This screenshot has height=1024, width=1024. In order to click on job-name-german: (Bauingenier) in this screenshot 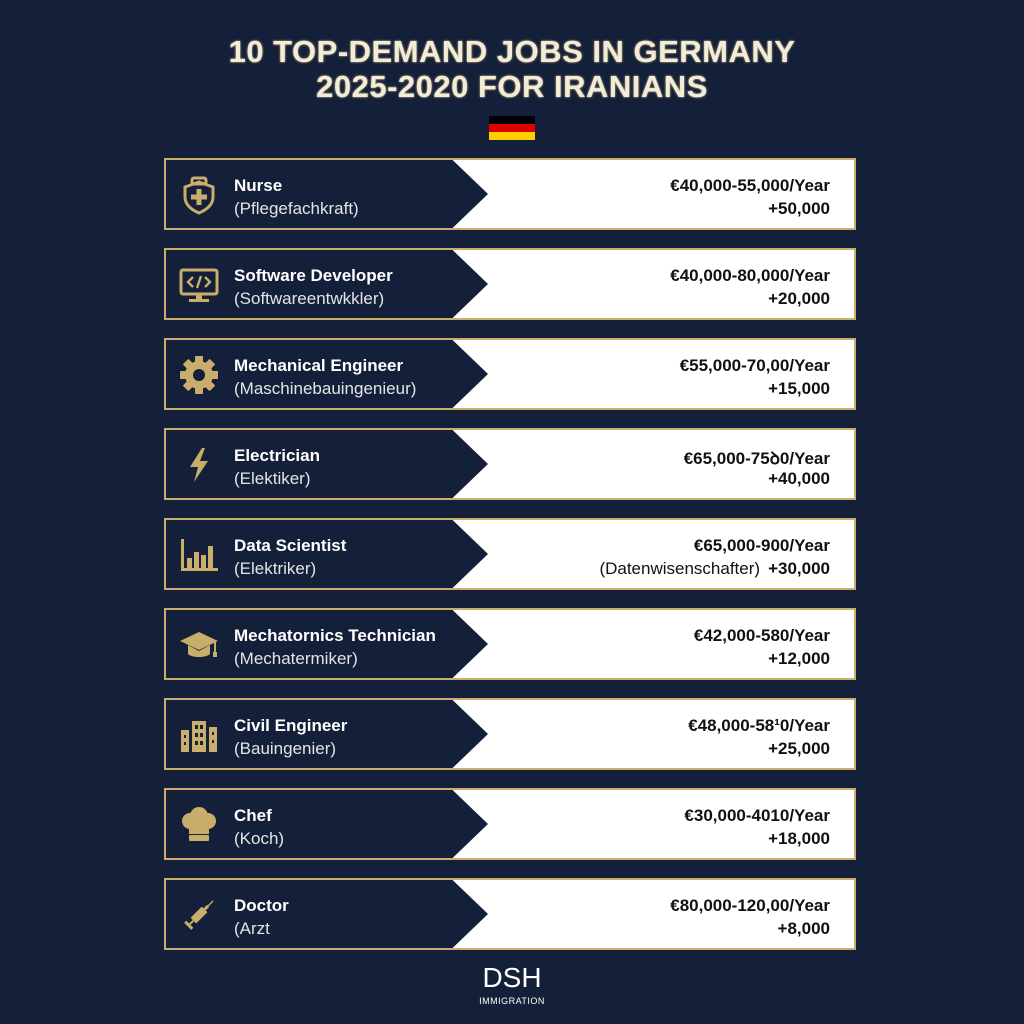, I will do `click(285, 748)`.